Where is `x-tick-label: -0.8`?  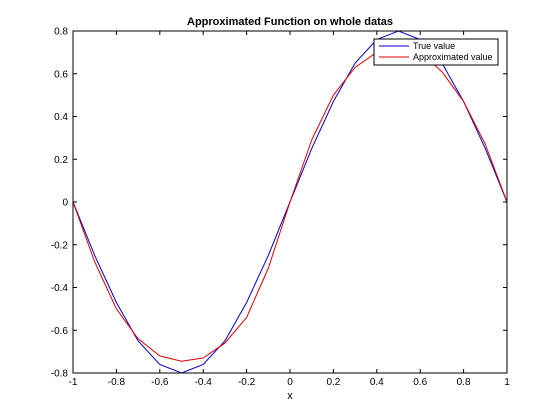
x-tick-label: -0.8 is located at coordinates (117, 382).